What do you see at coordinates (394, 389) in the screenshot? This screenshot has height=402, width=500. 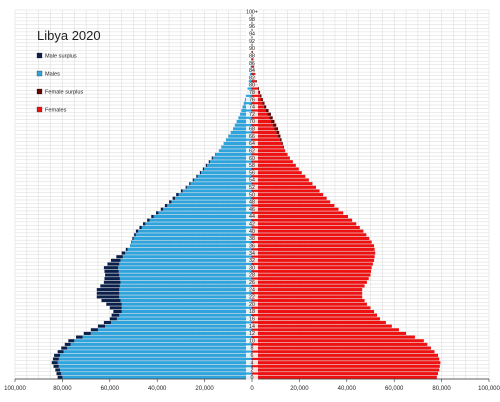 I see `x-tick-label: 60,000` at bounding box center [394, 389].